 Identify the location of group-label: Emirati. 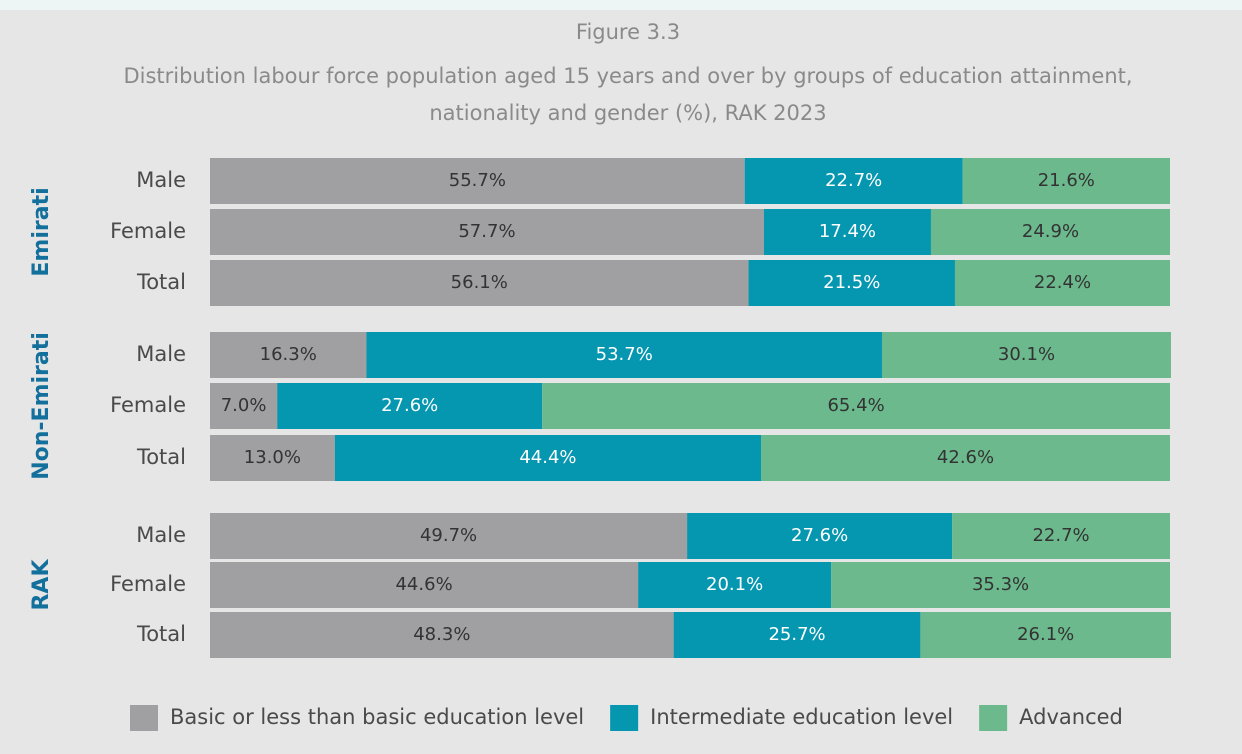
(41, 231).